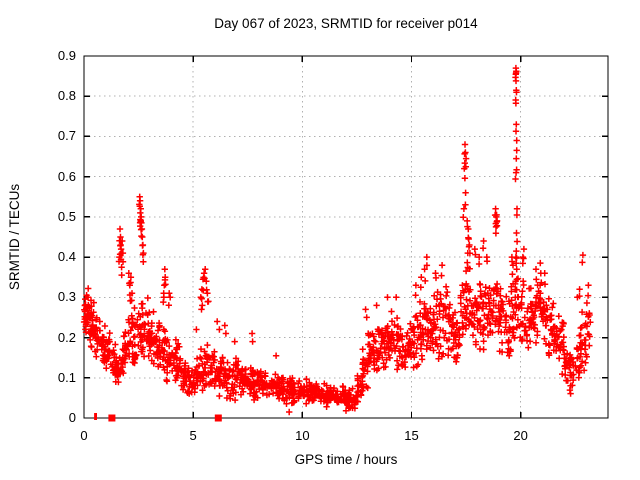 The image size is (640, 480). I want to click on y-tick-label: 0.4, so click(66, 257).